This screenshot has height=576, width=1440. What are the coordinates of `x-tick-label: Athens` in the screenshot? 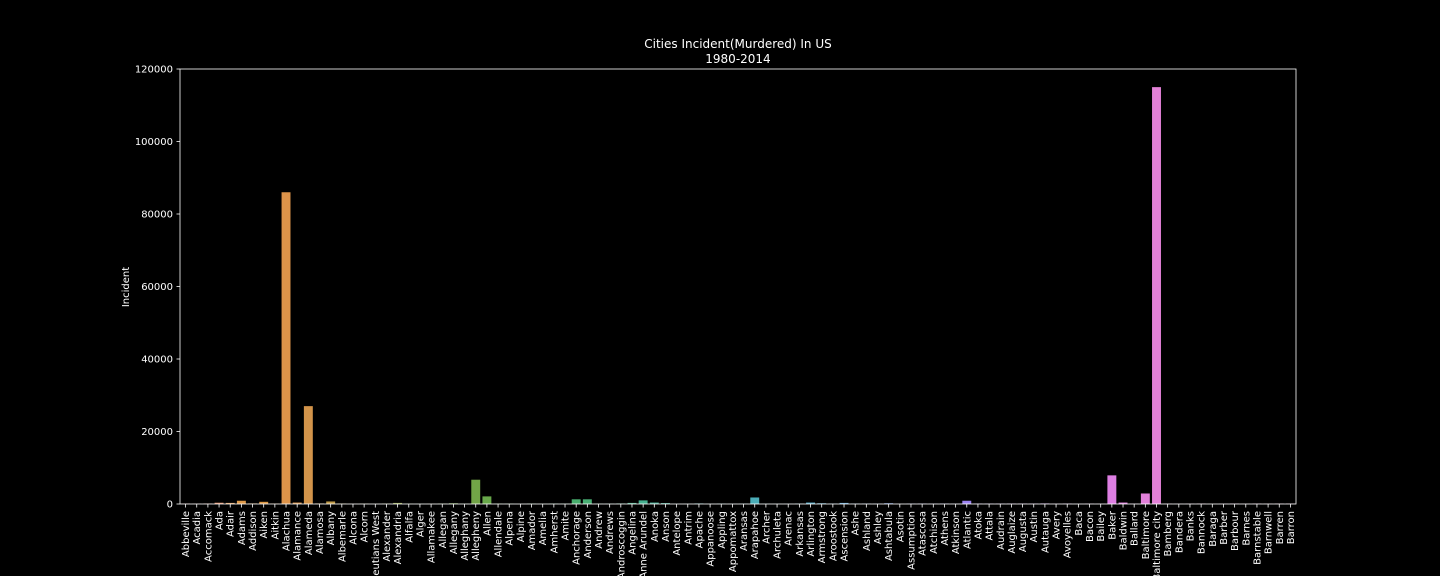 It's located at (945, 528).